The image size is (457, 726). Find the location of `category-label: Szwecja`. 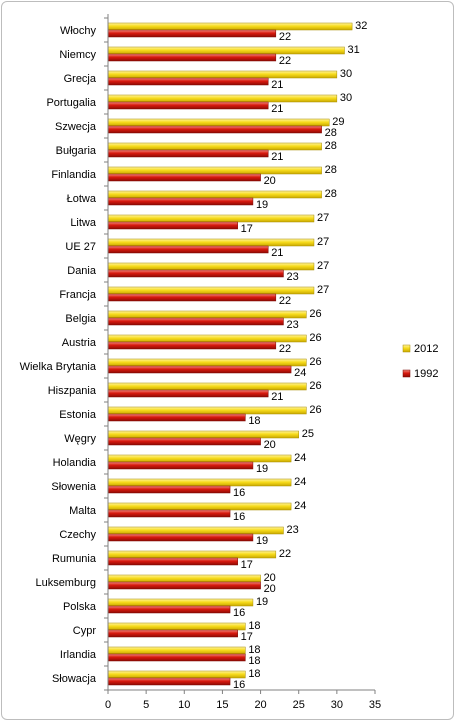

category-label: Szwecja is located at coordinates (76, 127).